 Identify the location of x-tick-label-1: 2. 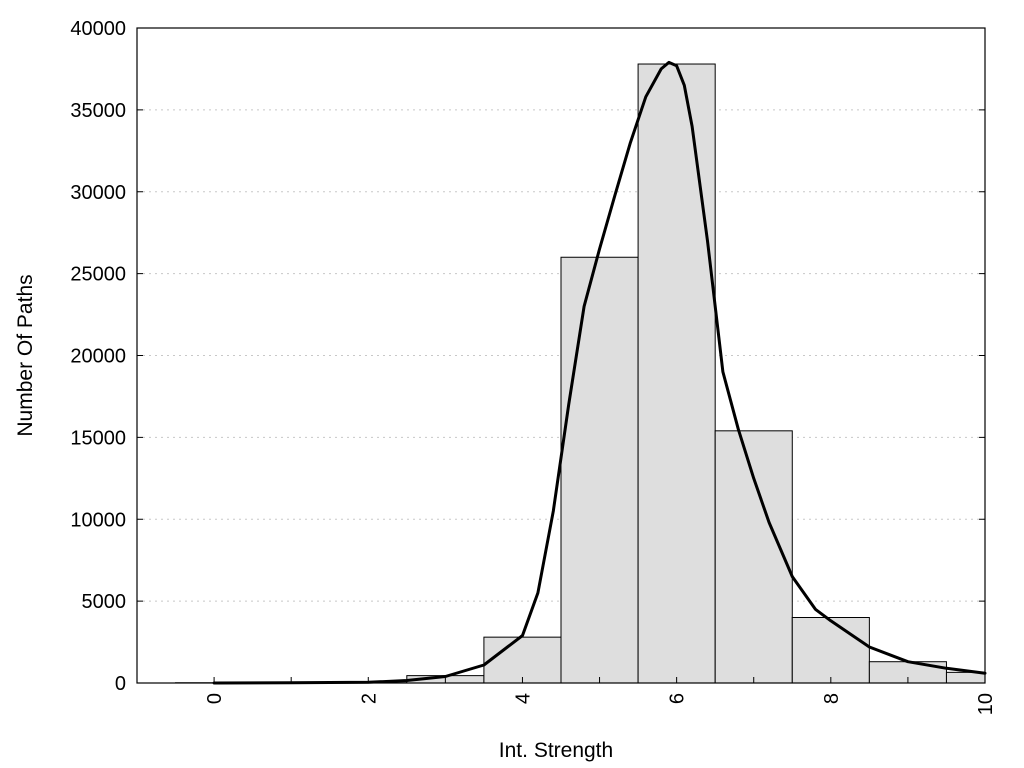
(369, 698).